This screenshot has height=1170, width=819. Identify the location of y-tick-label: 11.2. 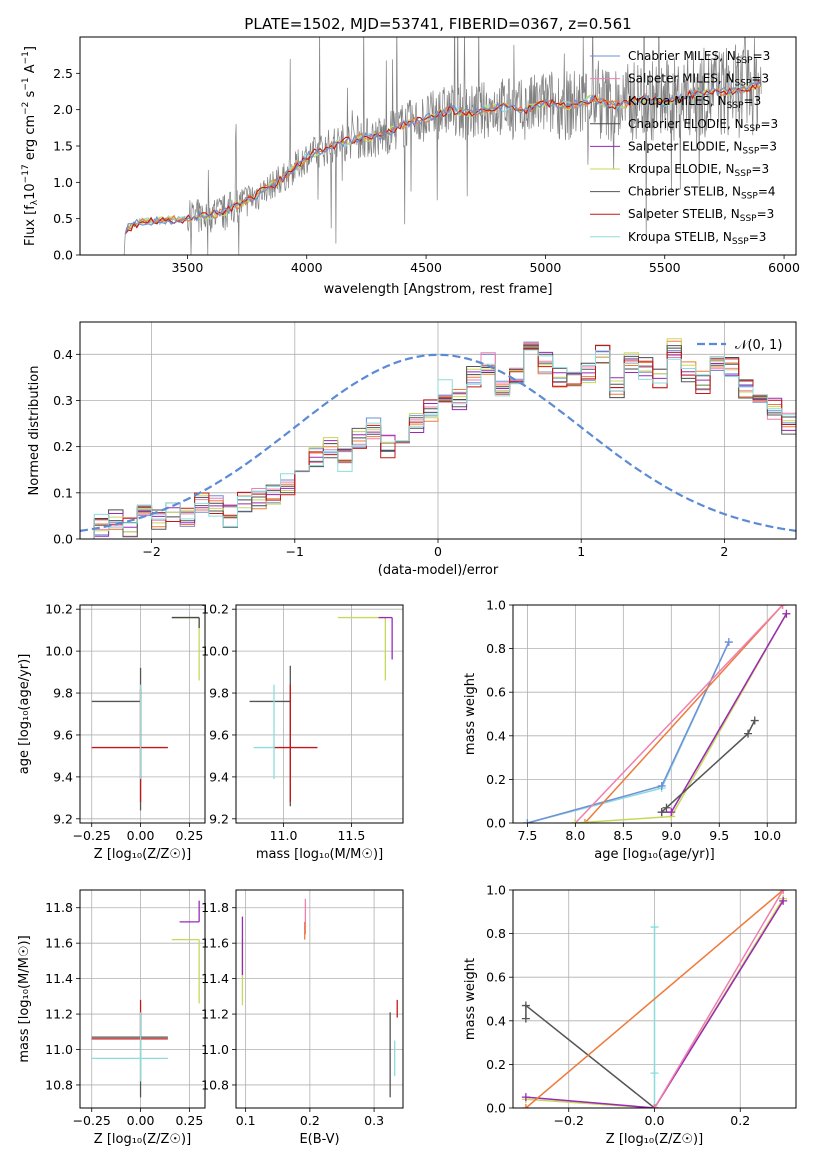
(59, 1014).